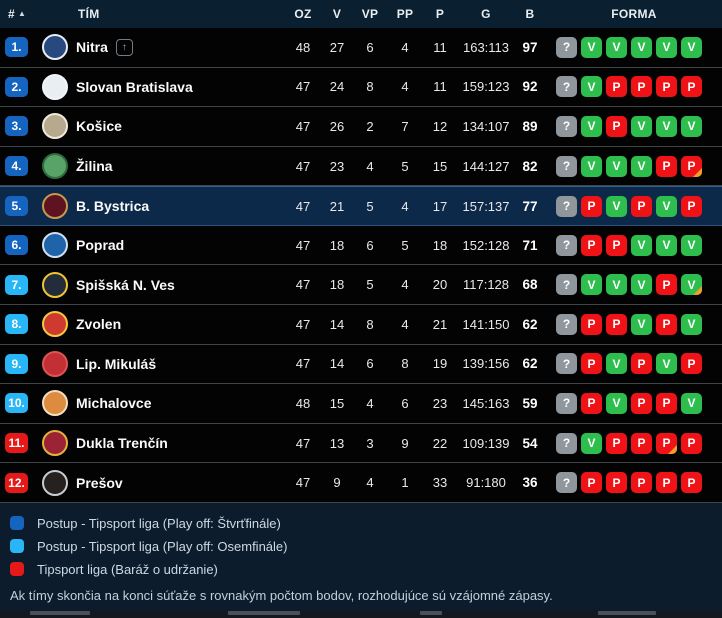 This screenshot has width=722, height=618. I want to click on header-oz: OZ, so click(303, 14).